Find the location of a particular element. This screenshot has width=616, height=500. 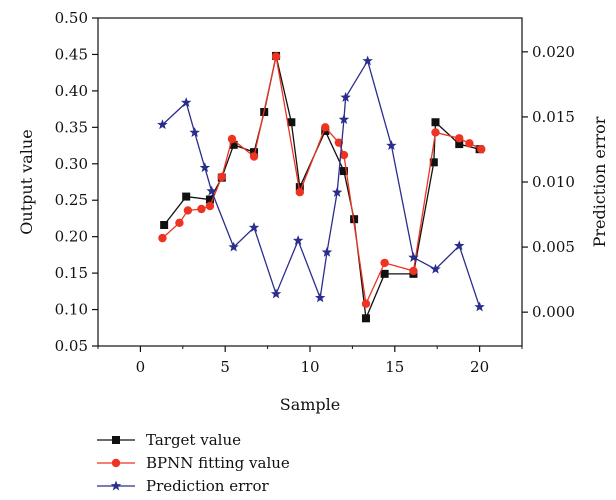

legend-entry: BPNN fitting value is located at coordinates (193, 463).